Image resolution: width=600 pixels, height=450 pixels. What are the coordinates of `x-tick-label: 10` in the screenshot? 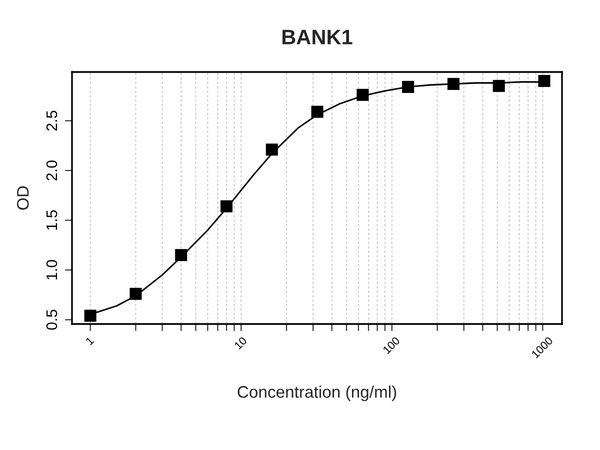 It's located at (241, 343).